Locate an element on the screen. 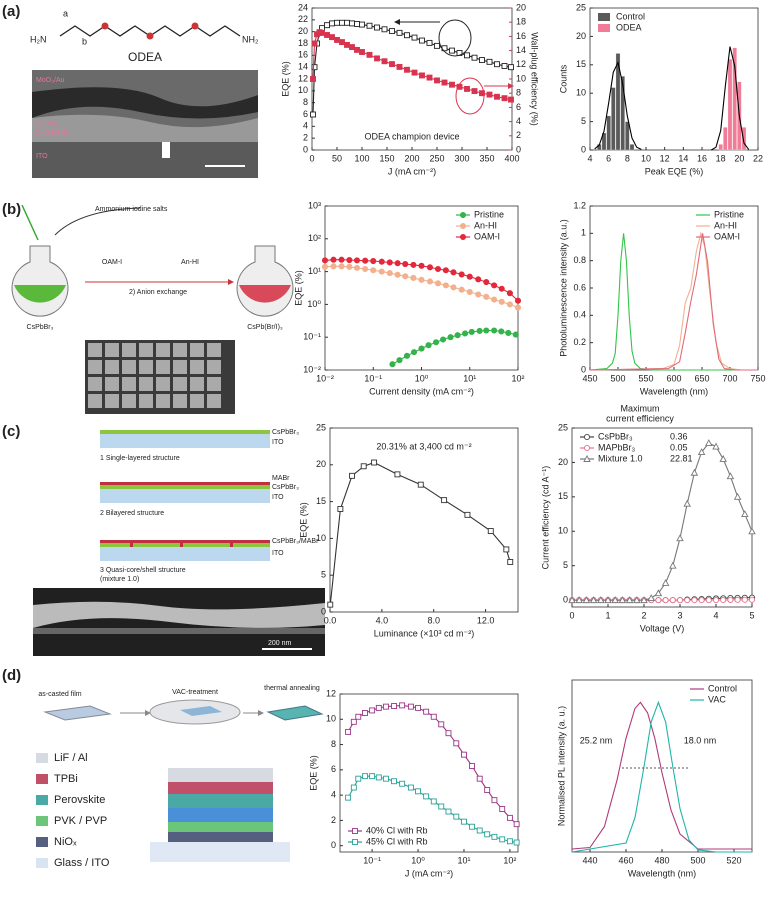 The height and width of the screenshot is (897, 784). y-tick-label: 10 is located at coordinates (563, 531).